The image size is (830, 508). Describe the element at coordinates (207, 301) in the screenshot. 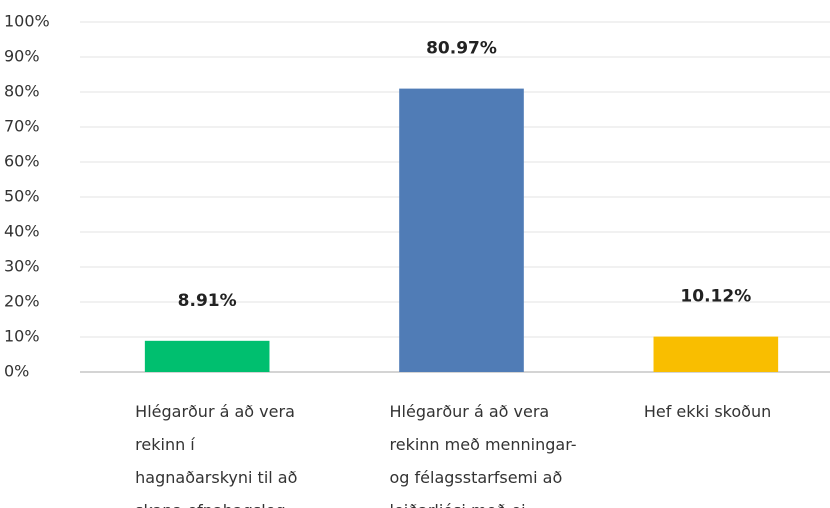

I see `value-label: 8.91%` at that location.